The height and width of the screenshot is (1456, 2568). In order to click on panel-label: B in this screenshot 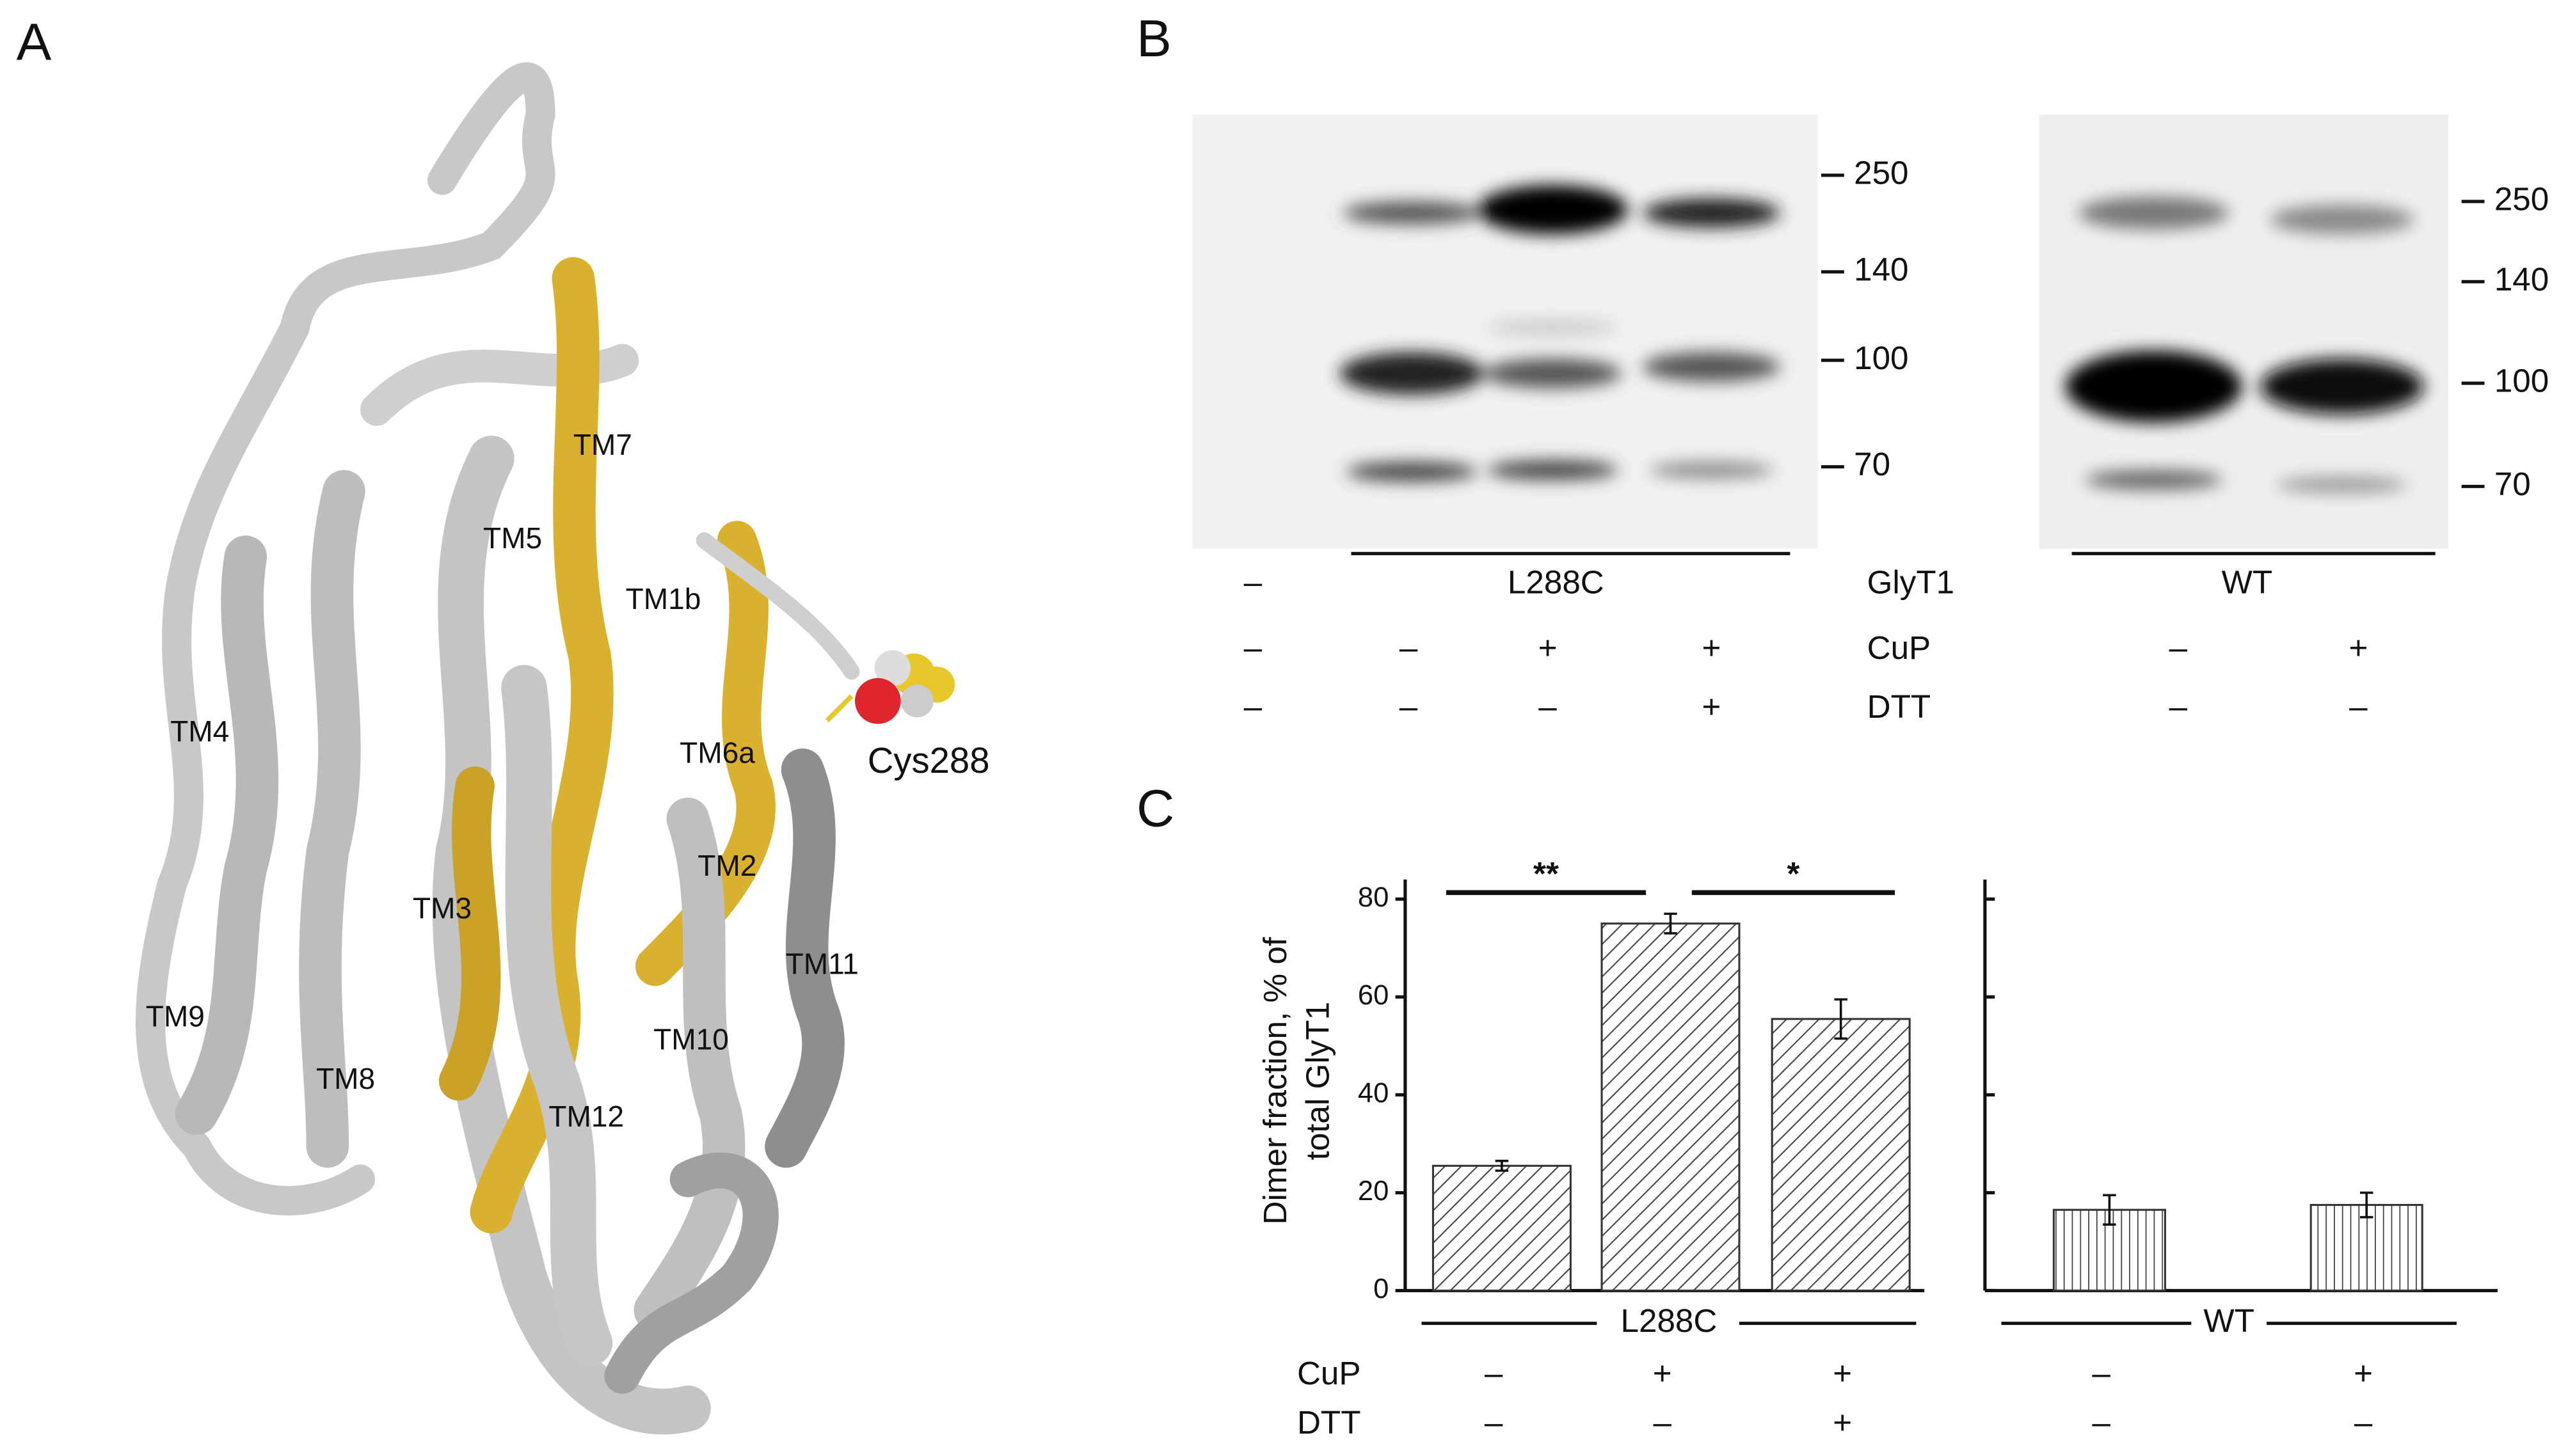, I will do `click(1154, 39)`.